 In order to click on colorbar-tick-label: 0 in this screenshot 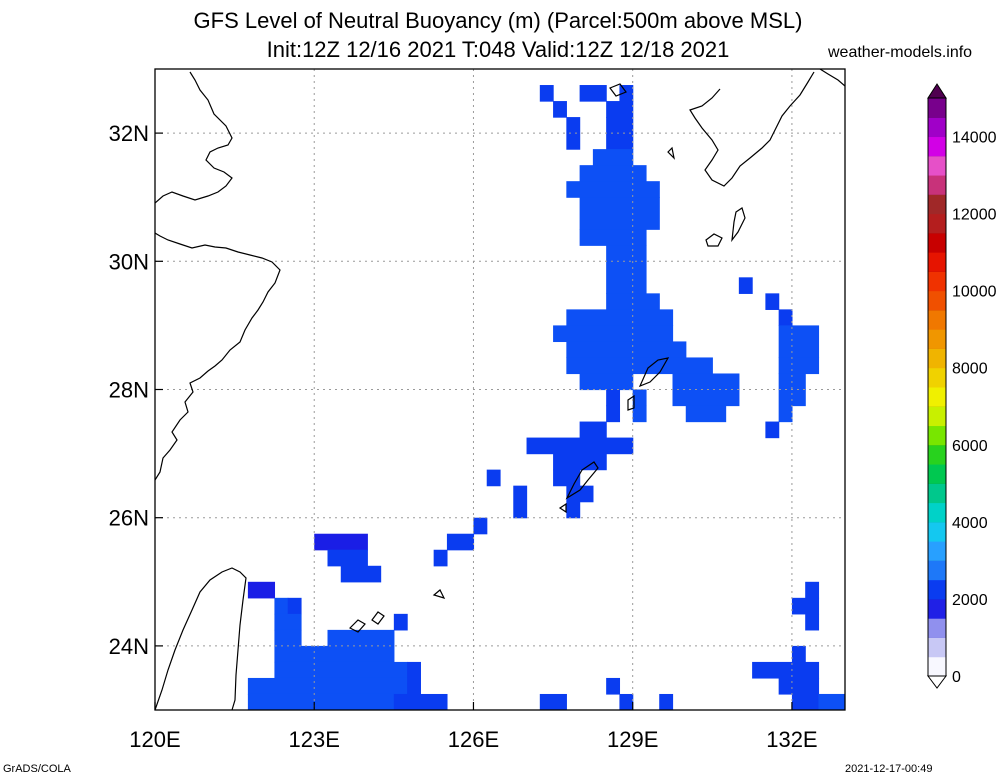, I will do `click(956, 677)`.